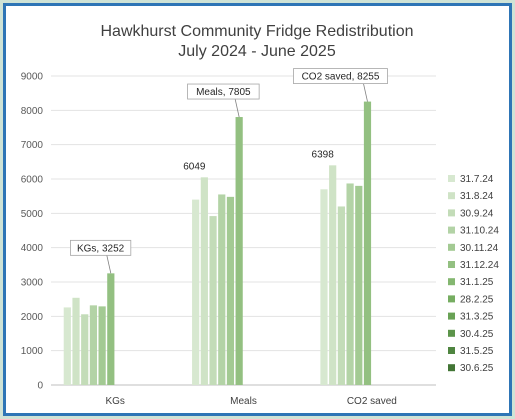 The height and width of the screenshot is (419, 515). What do you see at coordinates (477, 196) in the screenshot?
I see `legend-label: 31.8.24` at bounding box center [477, 196].